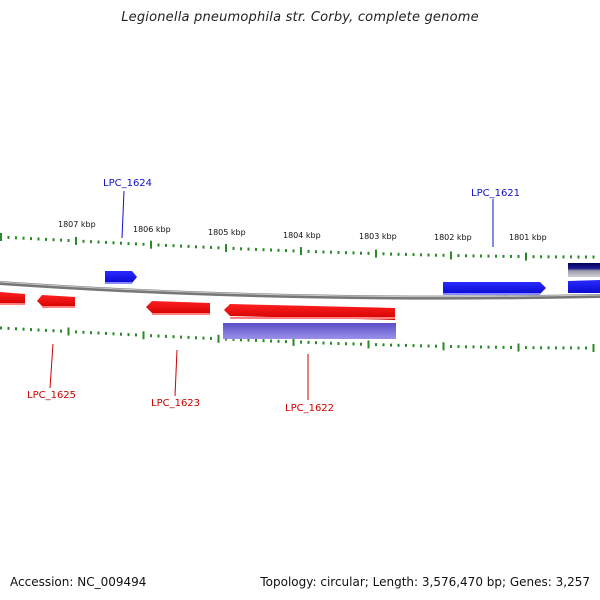 The image size is (600, 600). What do you see at coordinates (309, 312) in the screenshot?
I see `gene-lpc-1622-arrow` at bounding box center [309, 312].